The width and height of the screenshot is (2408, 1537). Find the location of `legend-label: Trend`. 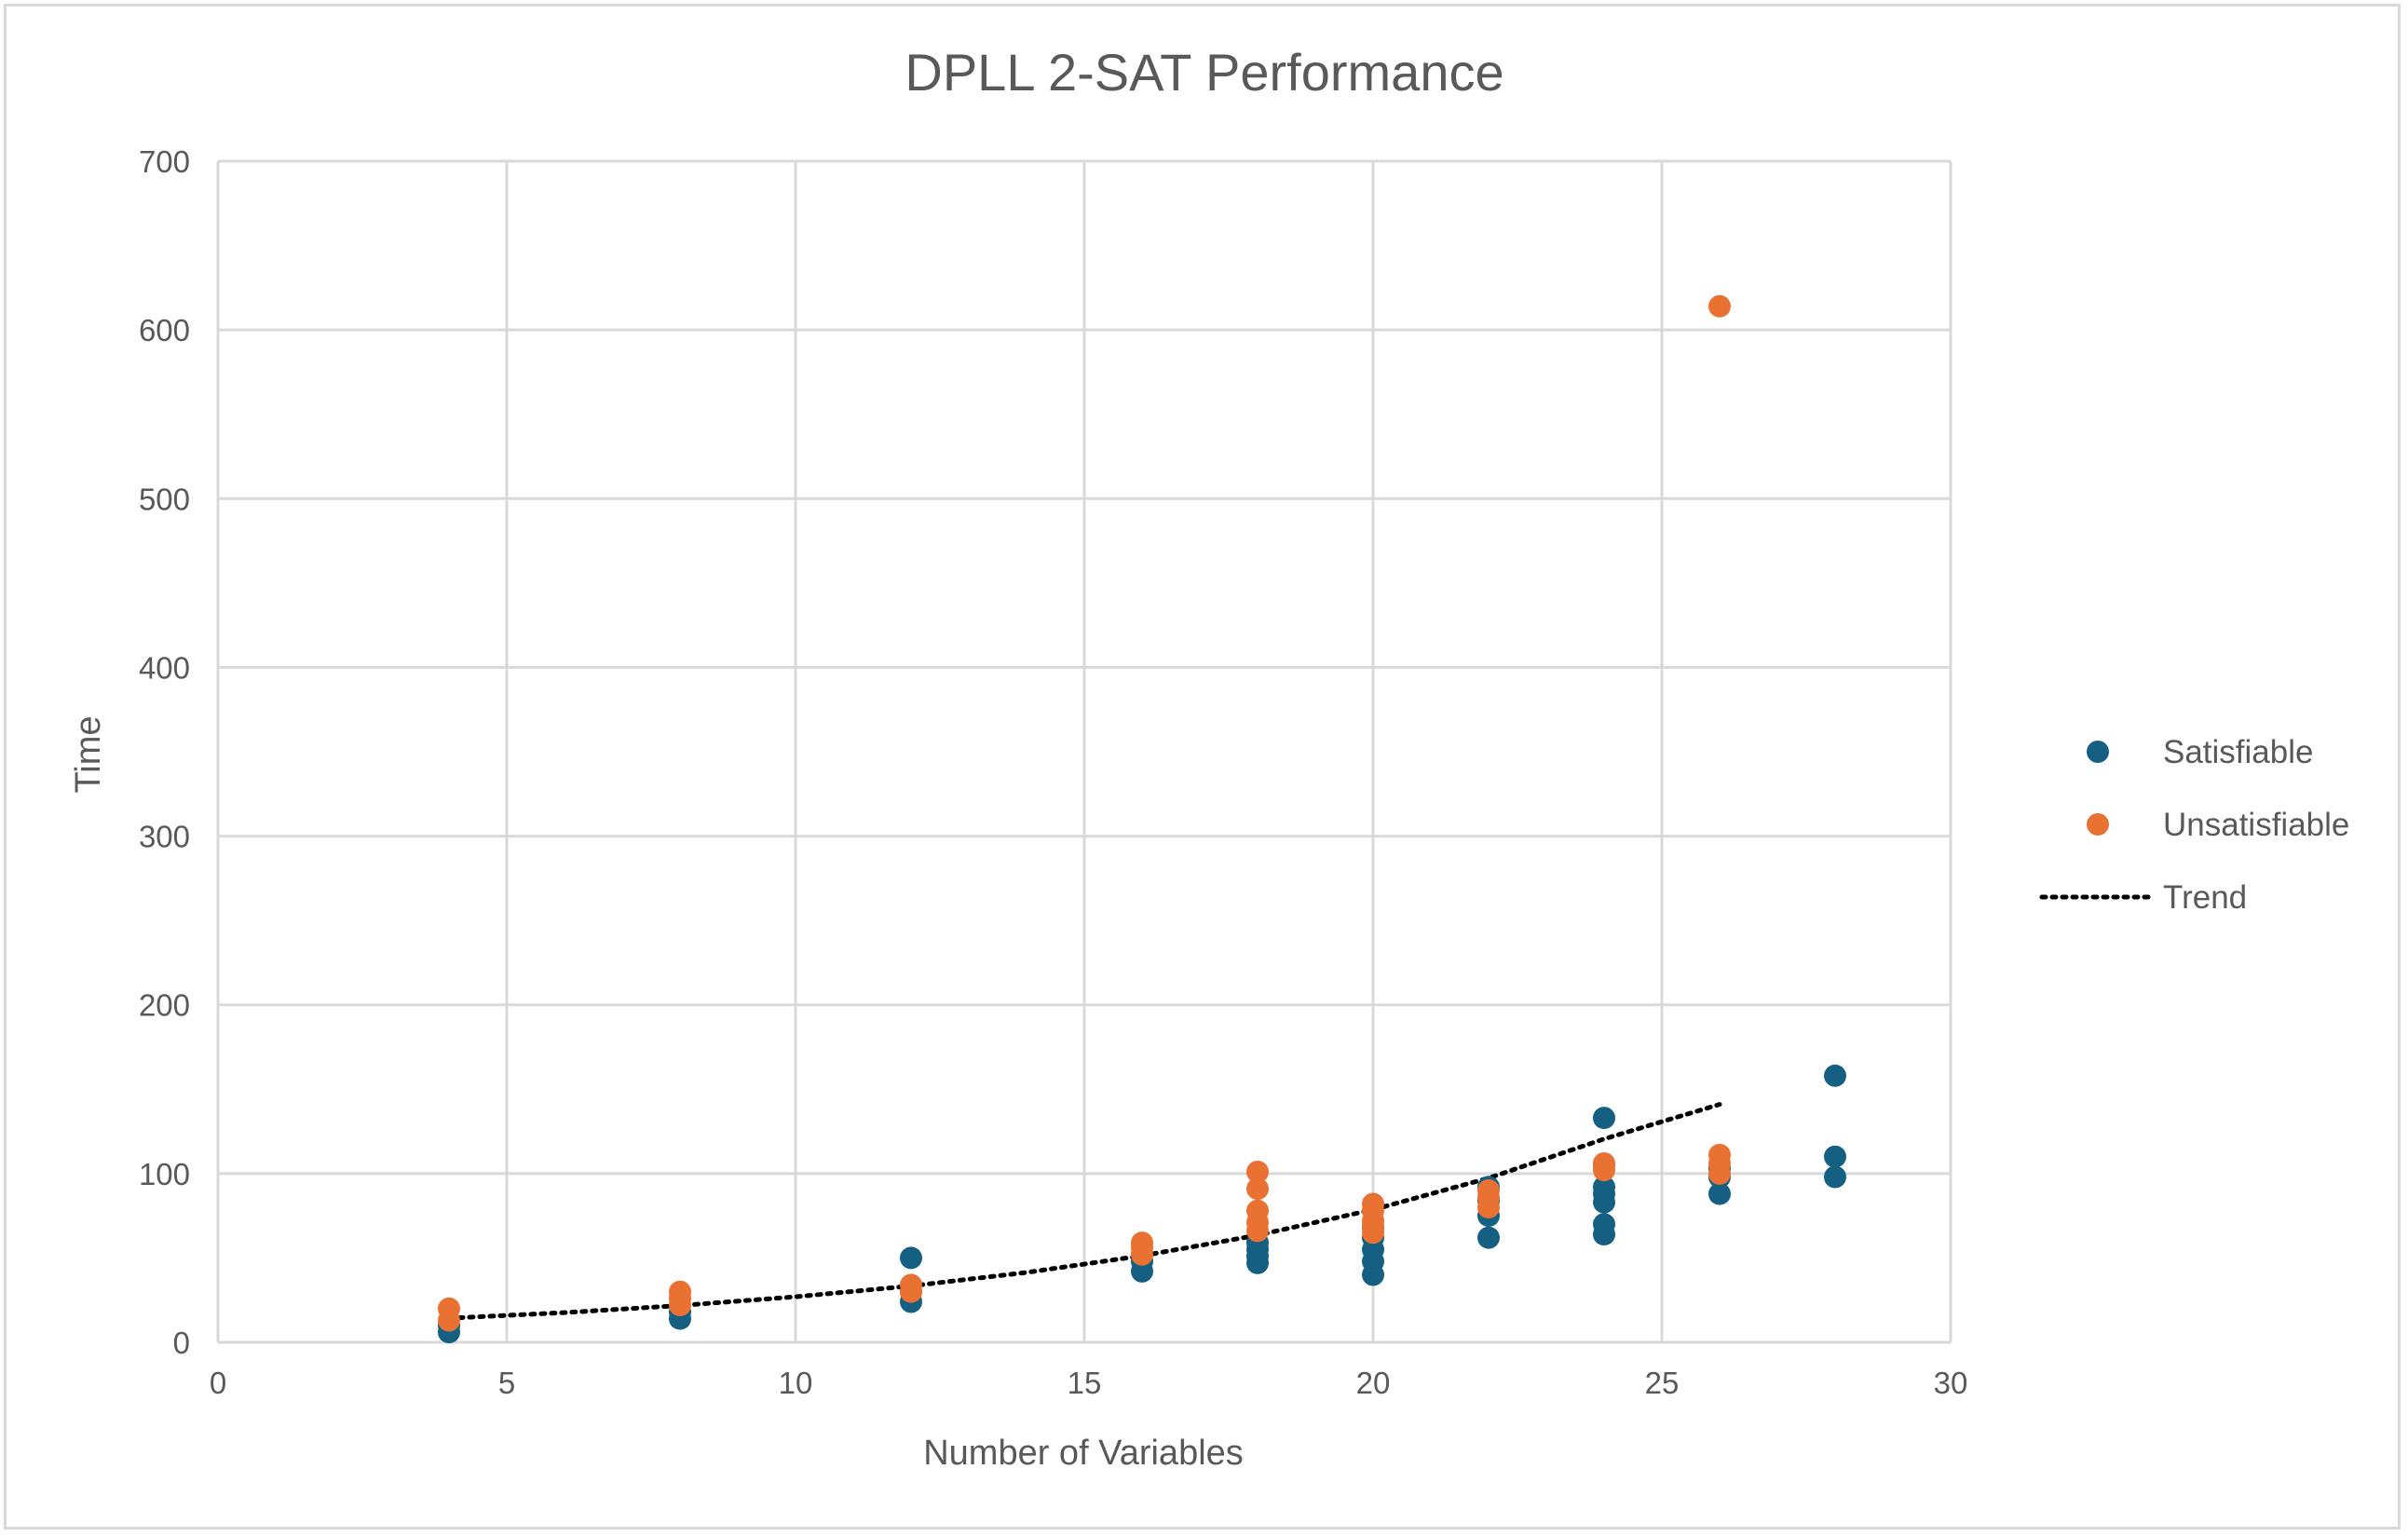

legend-label: Trend is located at coordinates (2205, 897).